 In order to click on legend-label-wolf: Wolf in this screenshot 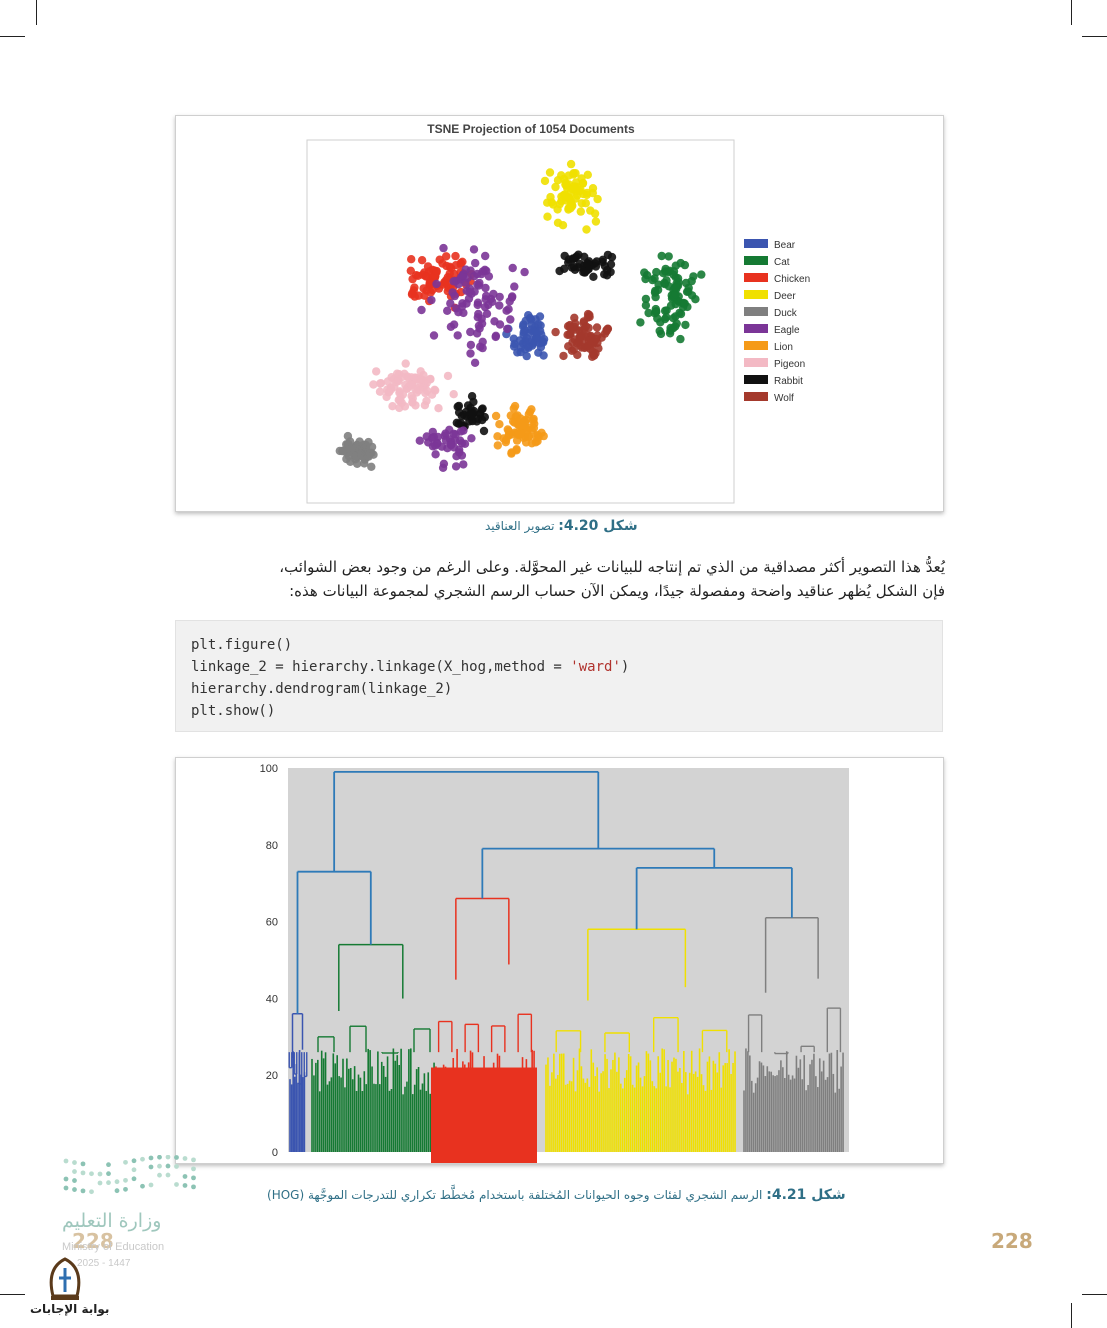, I will do `click(784, 398)`.